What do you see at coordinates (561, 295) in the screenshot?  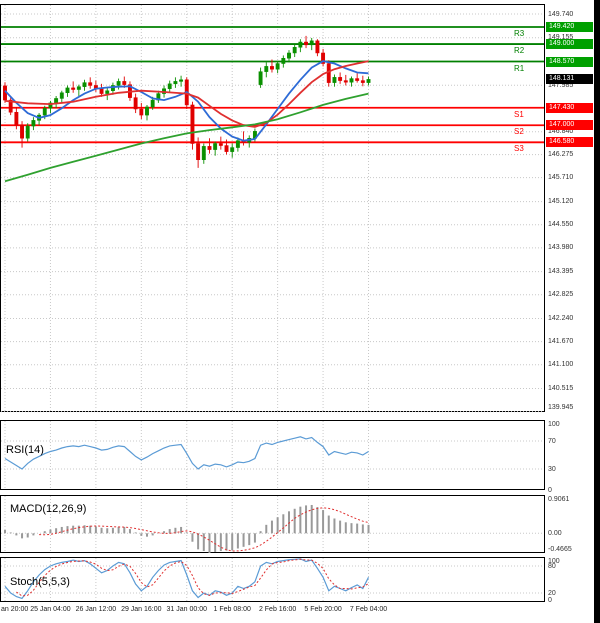 I see `price-axis-label: 142.825` at bounding box center [561, 295].